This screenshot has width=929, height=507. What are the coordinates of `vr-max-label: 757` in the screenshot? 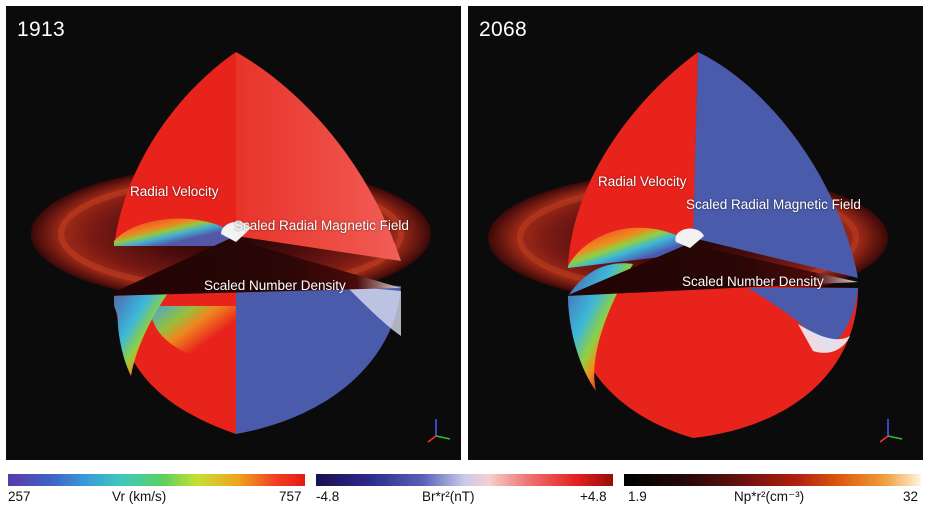 It's located at (290, 496).